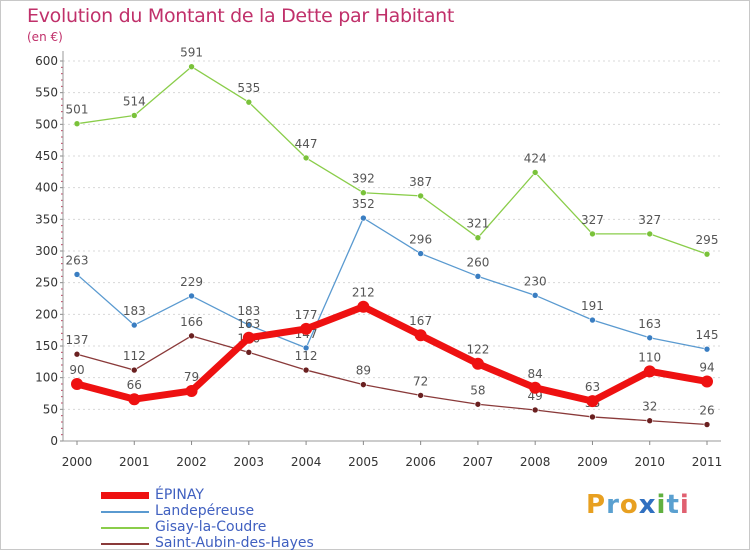  Describe the element at coordinates (191, 282) in the screenshot. I see `data-label: 229` at that location.